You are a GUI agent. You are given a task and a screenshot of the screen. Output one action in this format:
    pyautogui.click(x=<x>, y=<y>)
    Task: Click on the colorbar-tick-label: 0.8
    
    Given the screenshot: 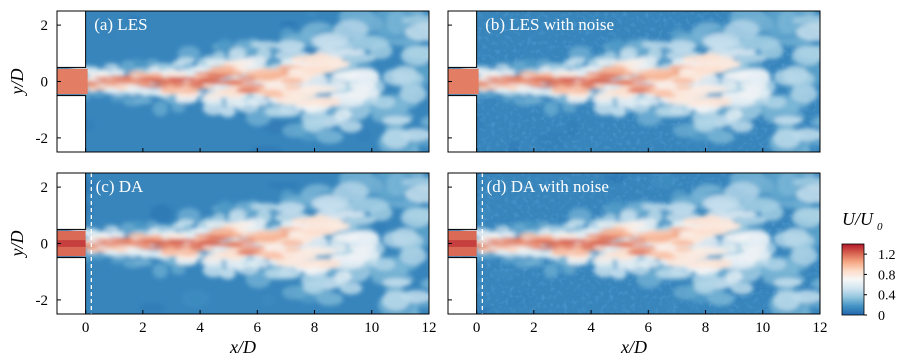 What is the action you would take?
    pyautogui.click(x=887, y=275)
    